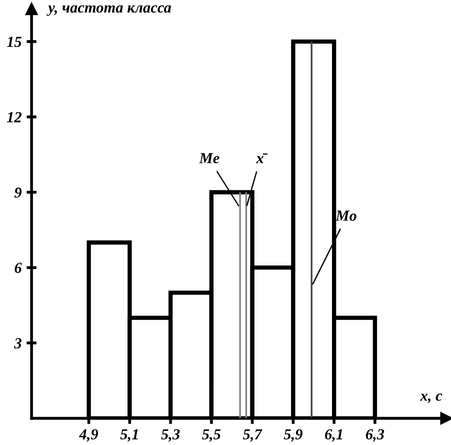 The width and height of the screenshot is (451, 445). Describe the element at coordinates (375, 435) in the screenshot. I see `x-tick-label: 6,3` at that location.